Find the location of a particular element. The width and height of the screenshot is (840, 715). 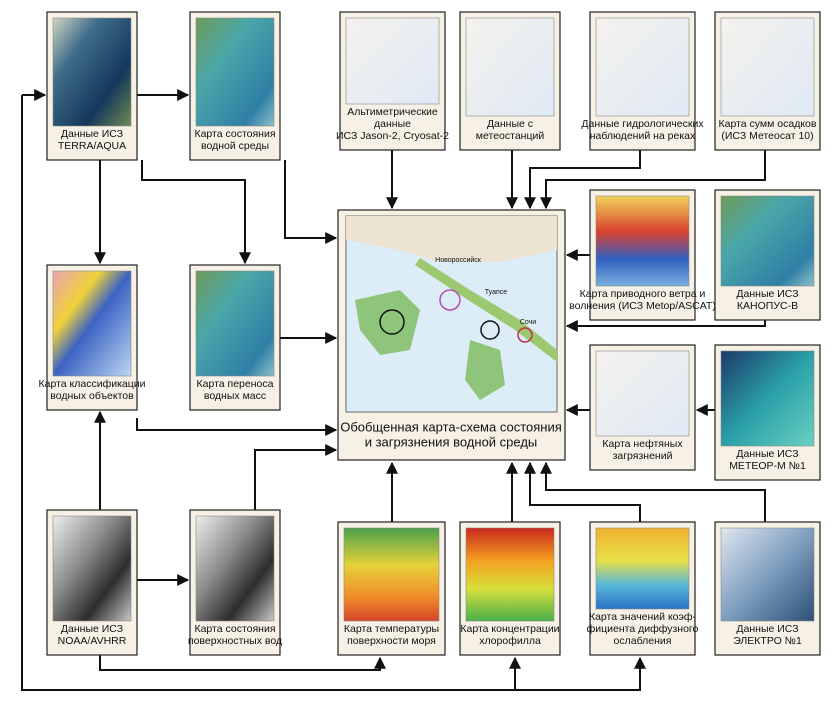

node-label: Карта концентрации is located at coordinates (509, 629).